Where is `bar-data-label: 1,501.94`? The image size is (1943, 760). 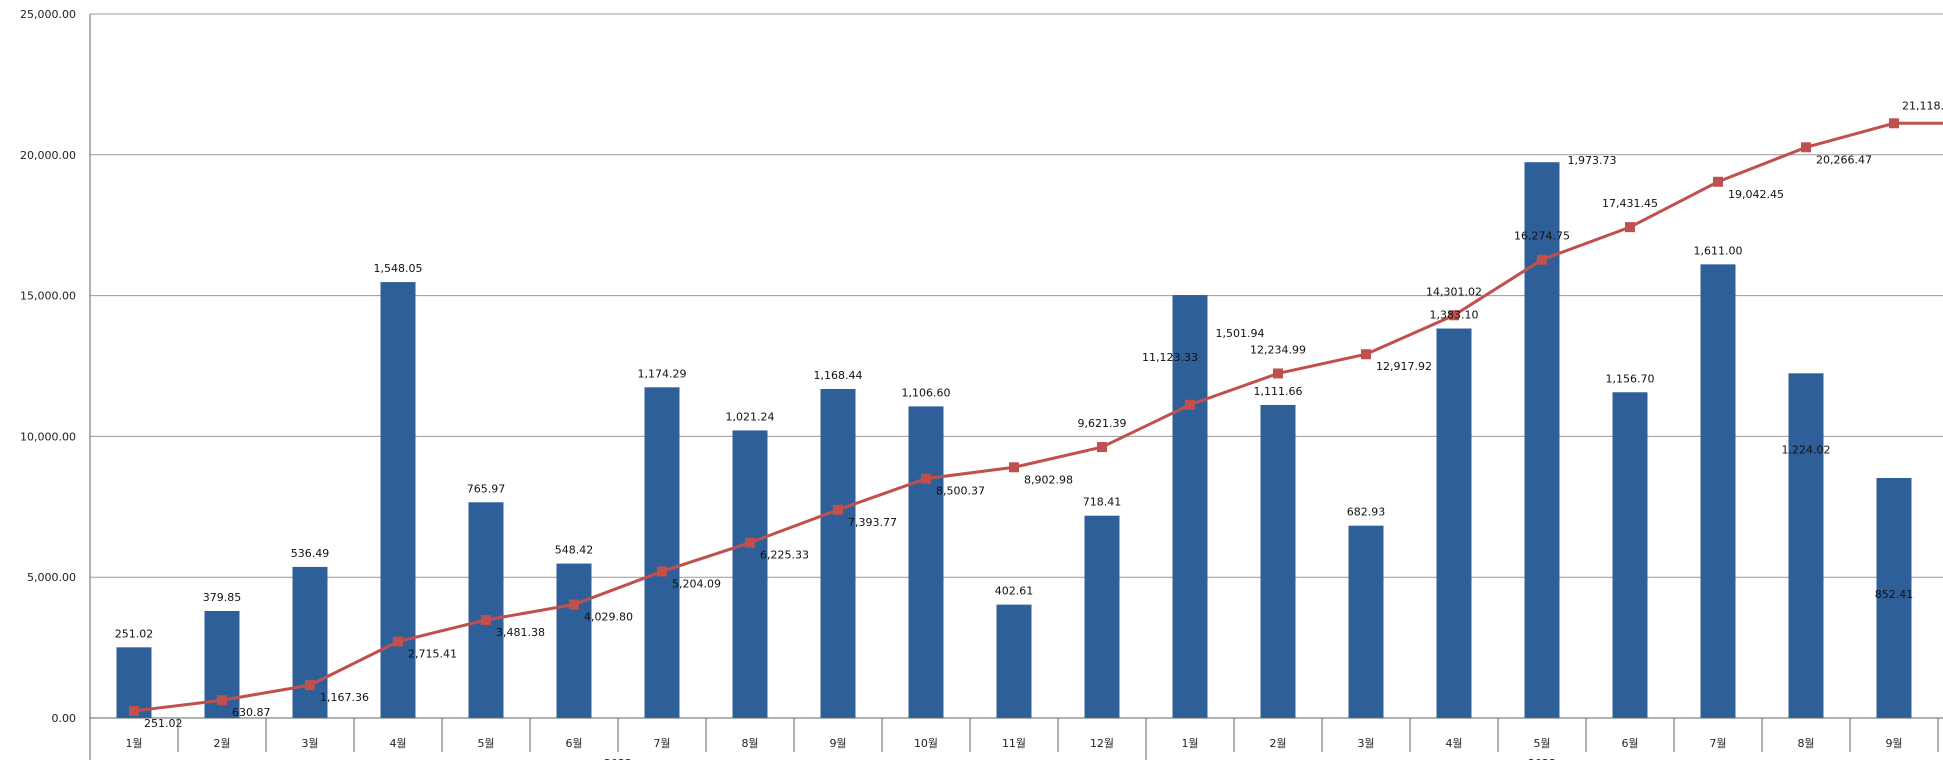 bar-data-label: 1,501.94 is located at coordinates (1240, 333).